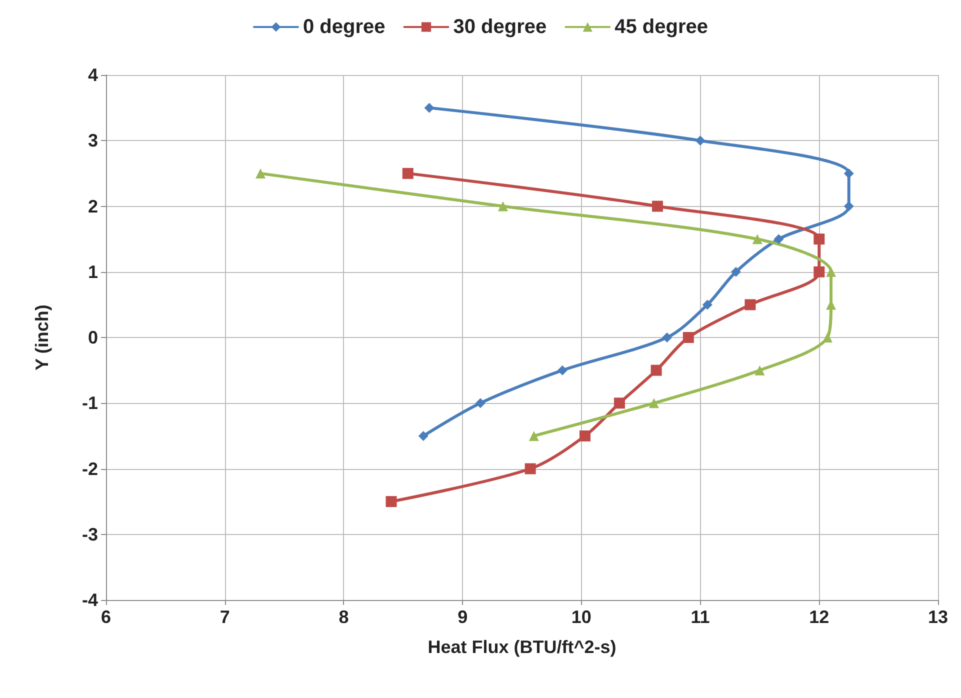 The height and width of the screenshot is (698, 961). What do you see at coordinates (500, 27) in the screenshot?
I see `legend-label: 30 degree` at bounding box center [500, 27].